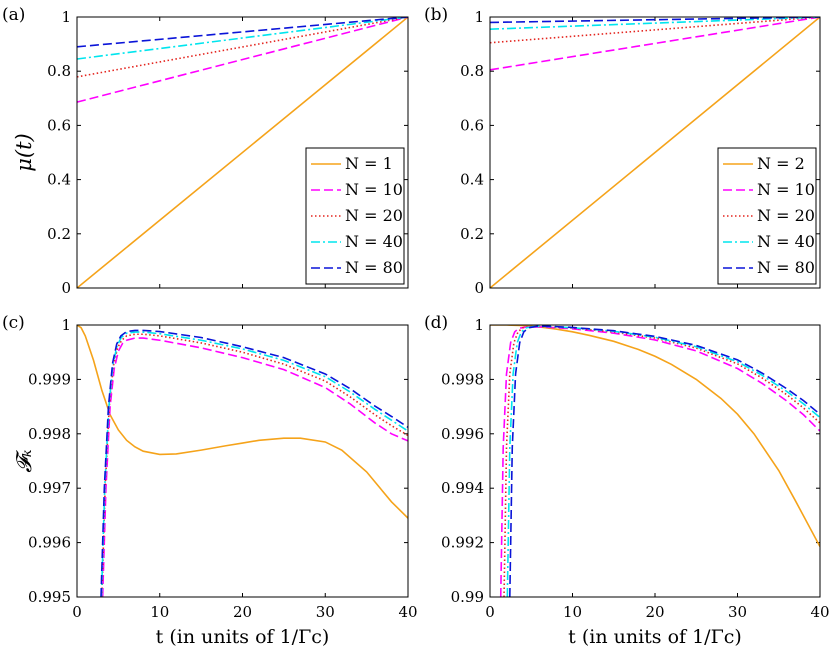  I want to click on panel-label: (c), so click(13, 323).